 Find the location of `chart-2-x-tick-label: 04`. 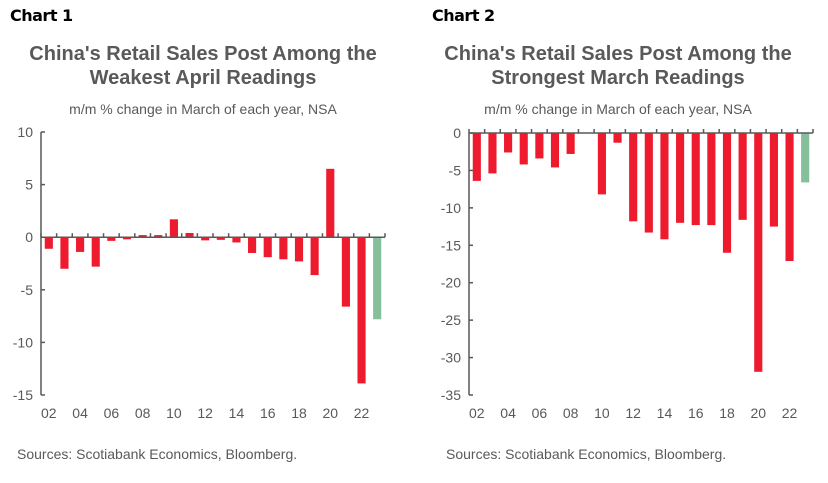

chart-2-x-tick-label: 04 is located at coordinates (508, 413).